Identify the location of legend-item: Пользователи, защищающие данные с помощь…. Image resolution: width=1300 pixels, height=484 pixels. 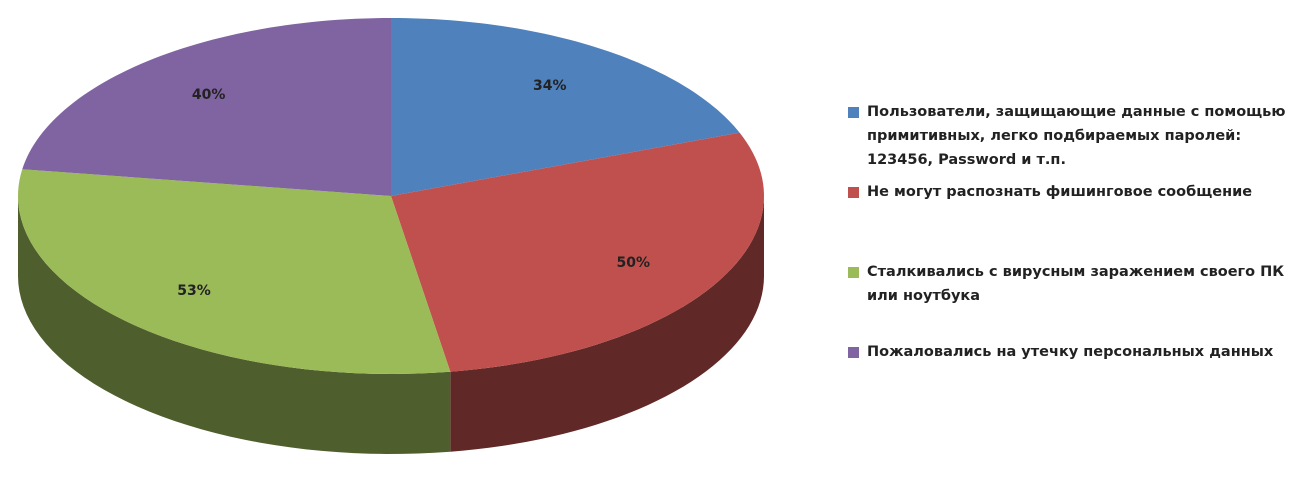
(1068, 140).